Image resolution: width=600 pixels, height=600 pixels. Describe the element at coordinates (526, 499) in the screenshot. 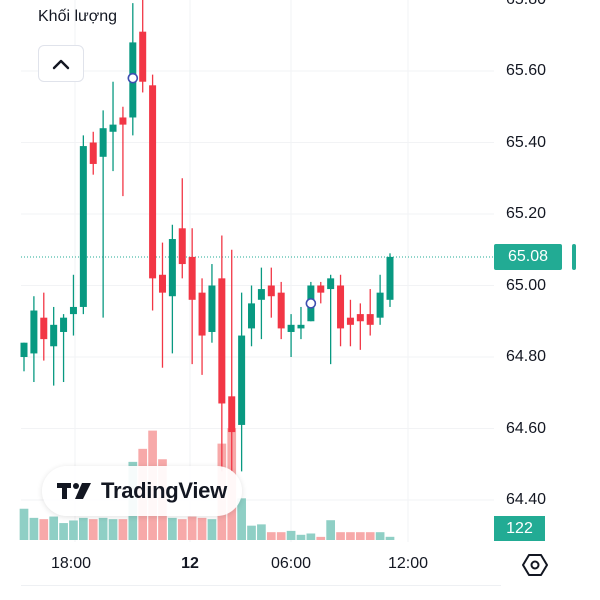

I see `price-label: 64.40` at that location.